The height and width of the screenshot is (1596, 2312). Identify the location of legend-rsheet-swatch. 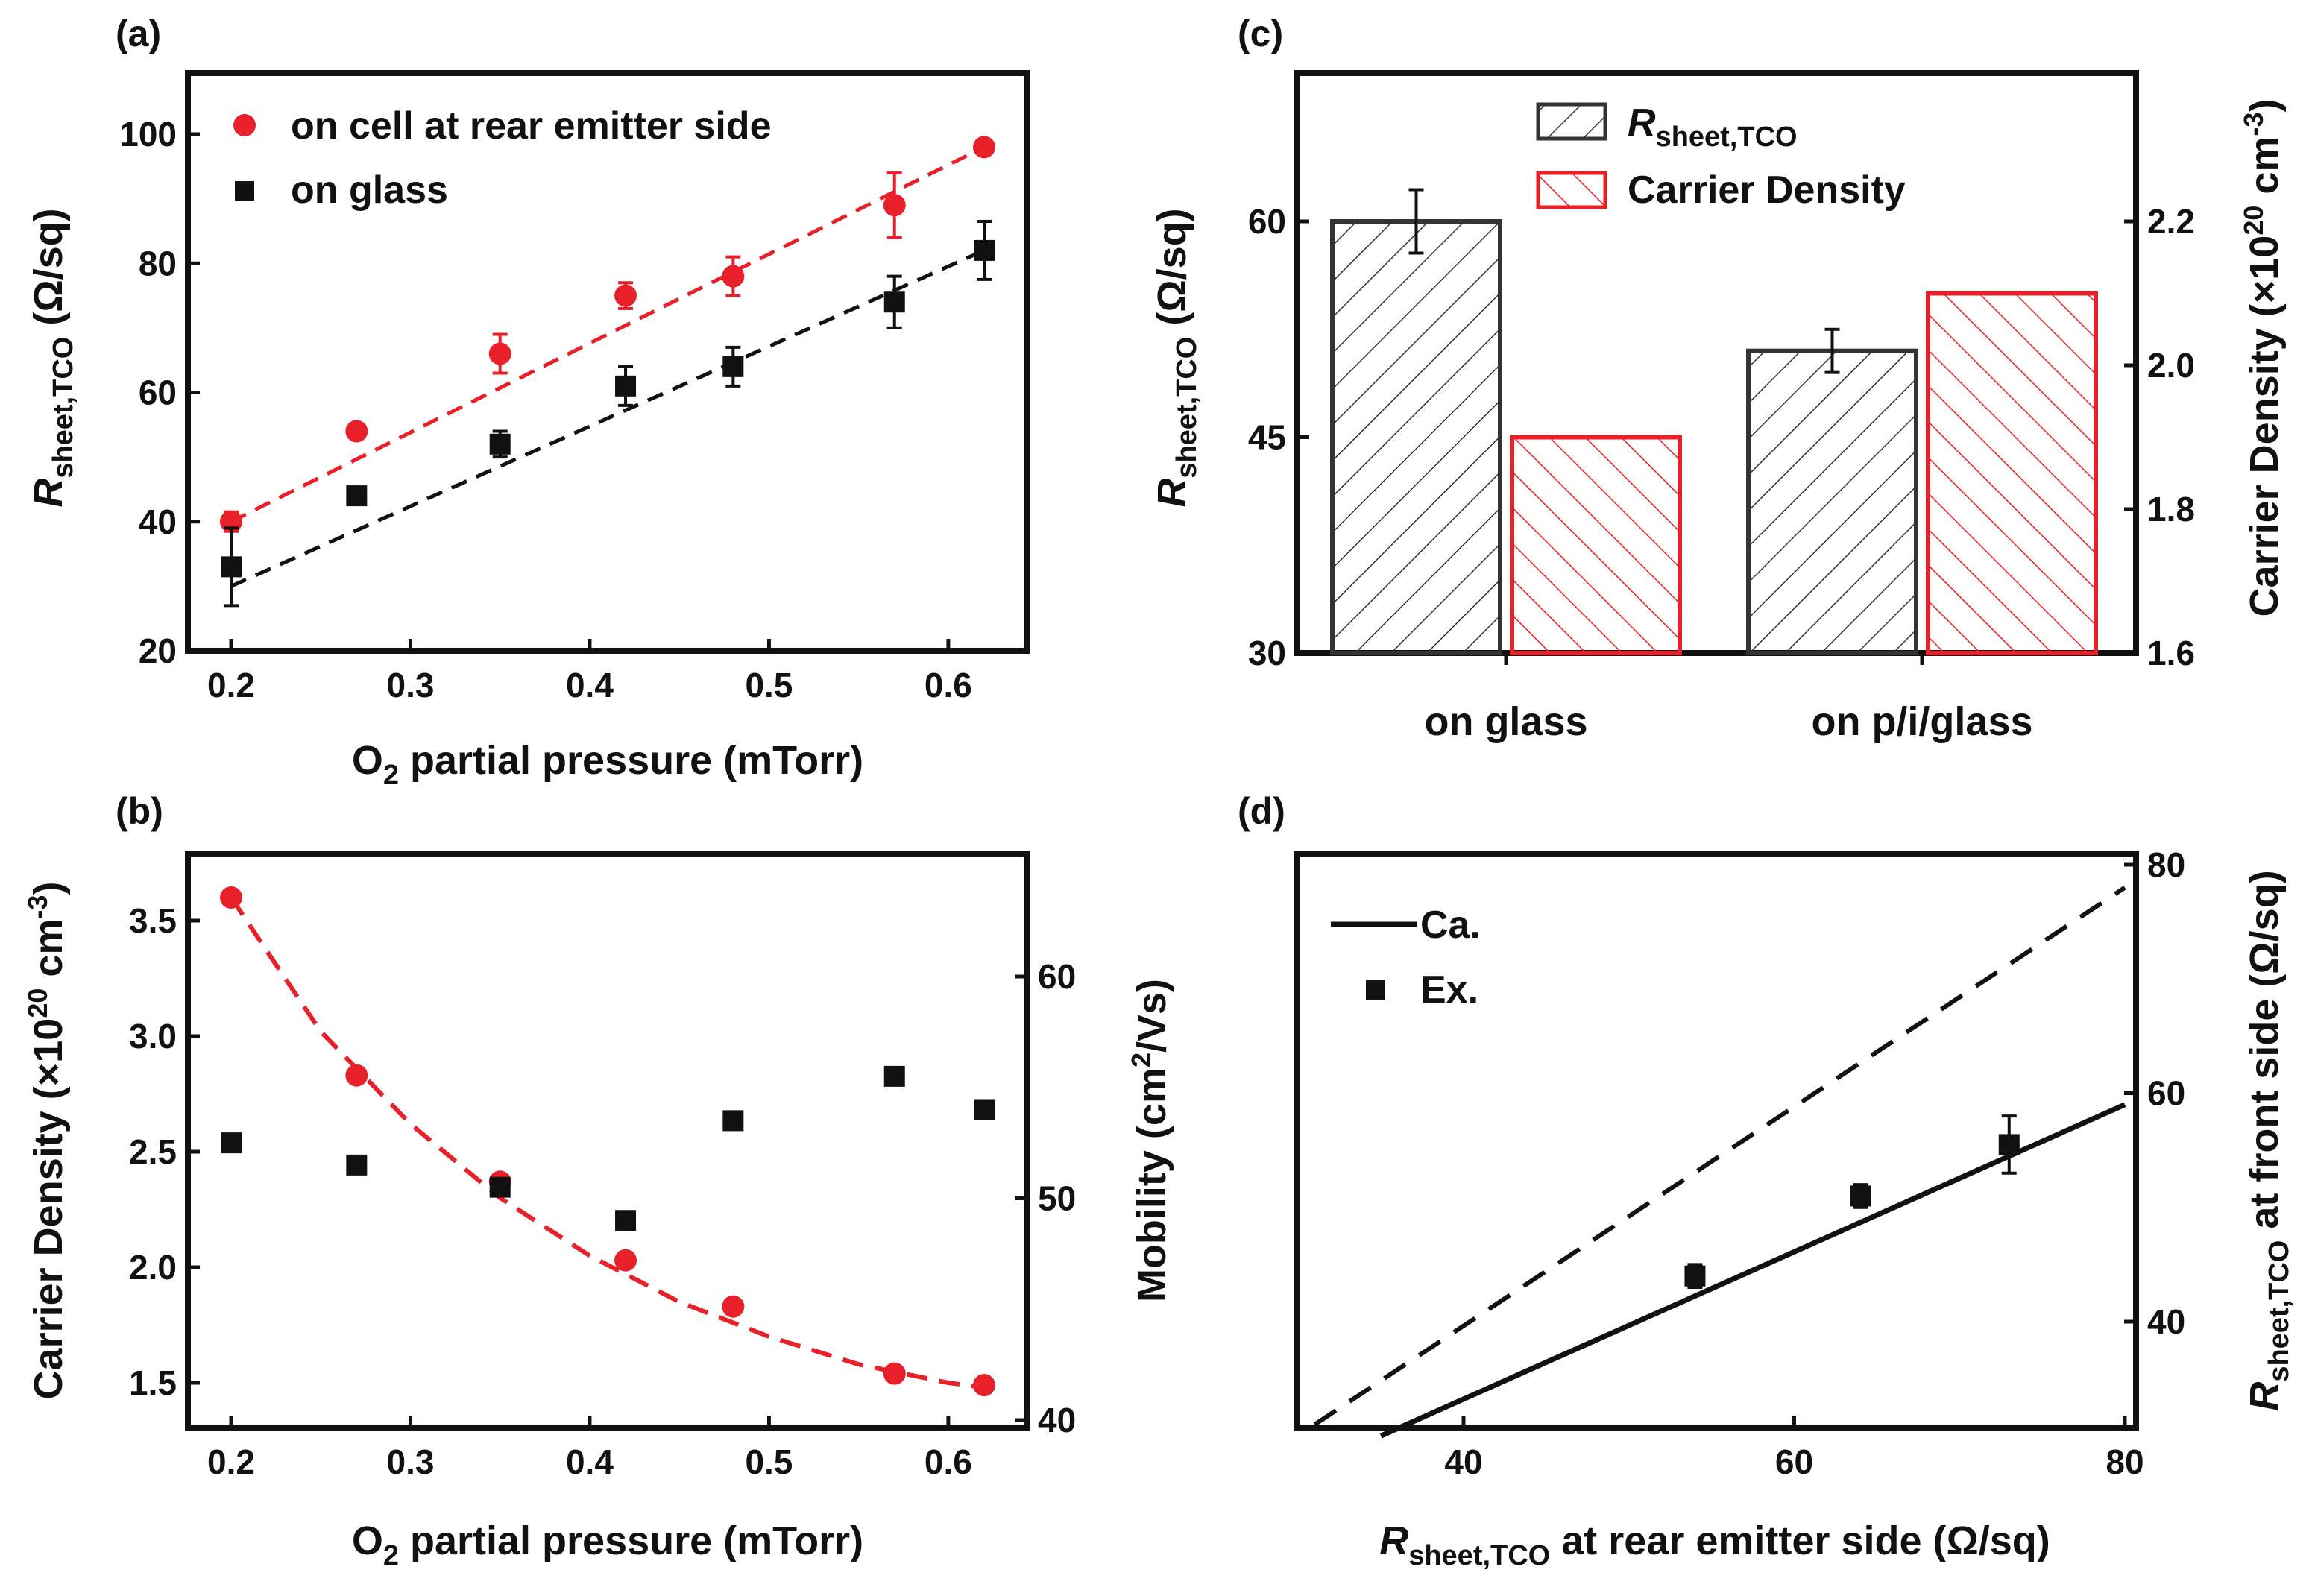
(1571, 121).